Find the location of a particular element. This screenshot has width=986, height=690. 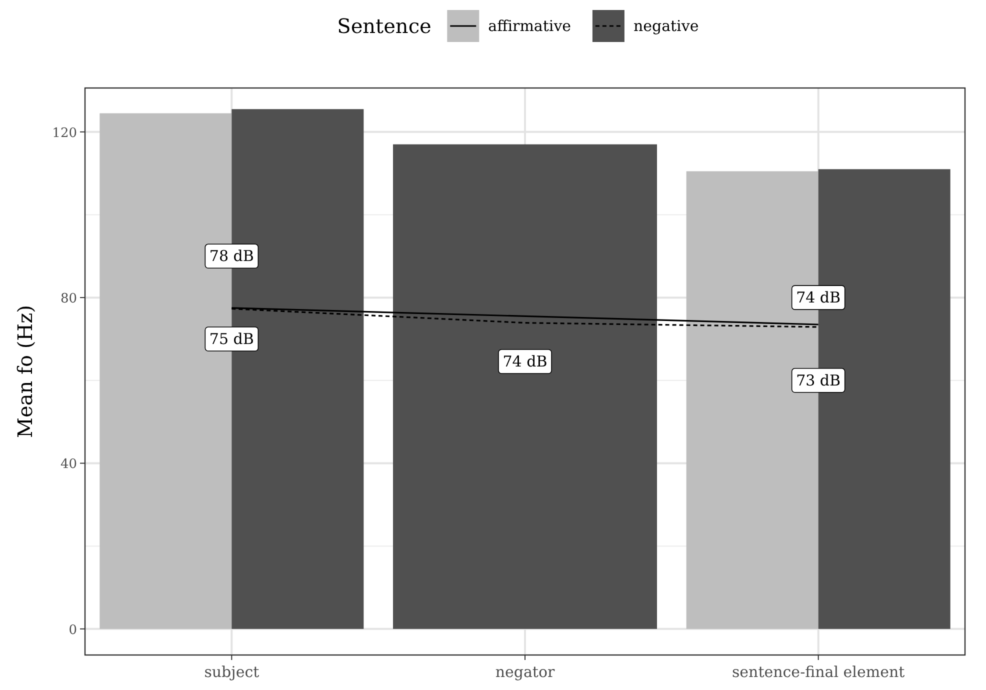

annotation: 73 dB is located at coordinates (818, 380).